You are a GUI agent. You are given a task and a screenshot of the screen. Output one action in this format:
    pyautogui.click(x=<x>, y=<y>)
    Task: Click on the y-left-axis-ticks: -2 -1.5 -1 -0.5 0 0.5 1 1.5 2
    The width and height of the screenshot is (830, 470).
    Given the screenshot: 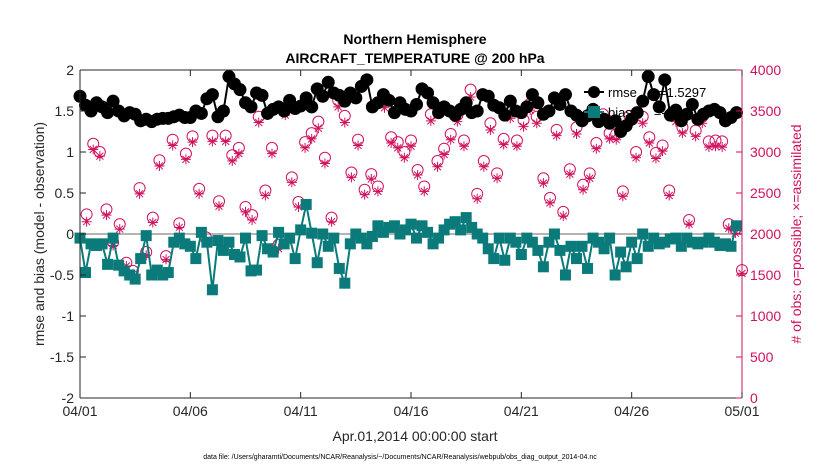 What is the action you would take?
    pyautogui.click(x=68, y=234)
    